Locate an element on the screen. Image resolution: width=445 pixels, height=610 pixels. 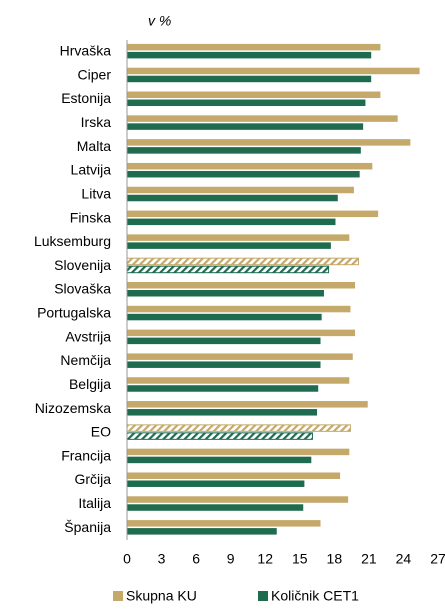
y-tick-label: Italija is located at coordinates (94, 503).